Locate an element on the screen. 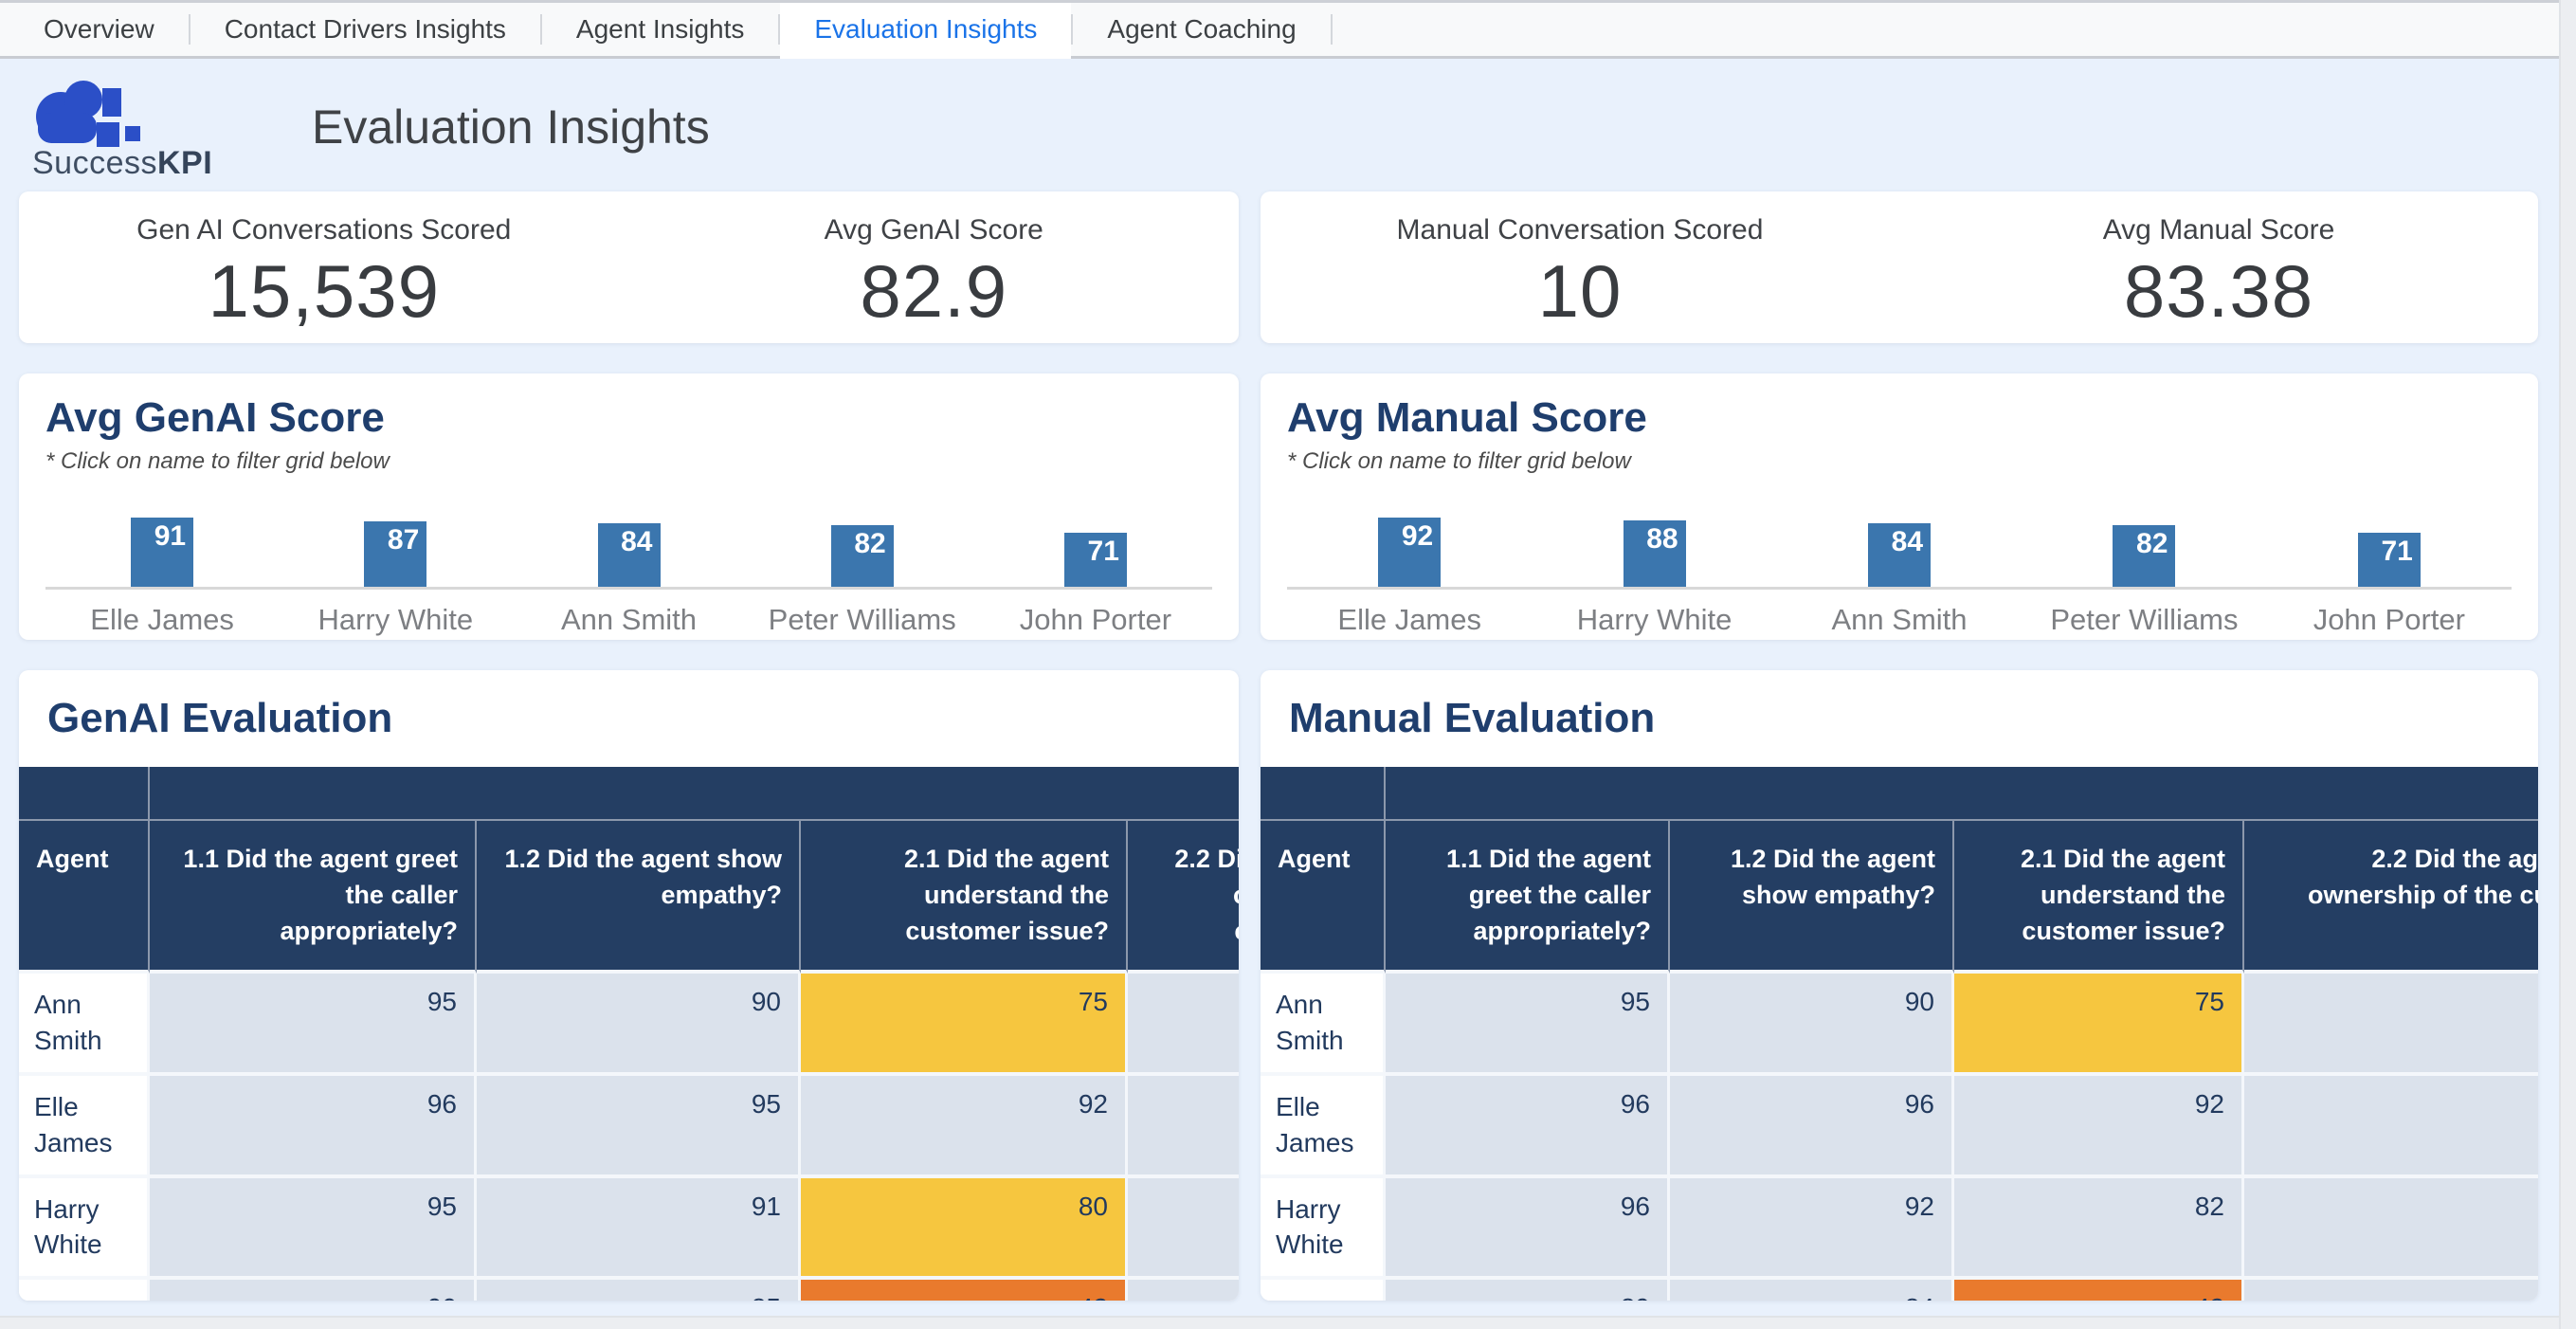 Image resolution: width=2576 pixels, height=1329 pixels. table-row-harry-white: Harry White 96 92 82 is located at coordinates (1899, 1229).